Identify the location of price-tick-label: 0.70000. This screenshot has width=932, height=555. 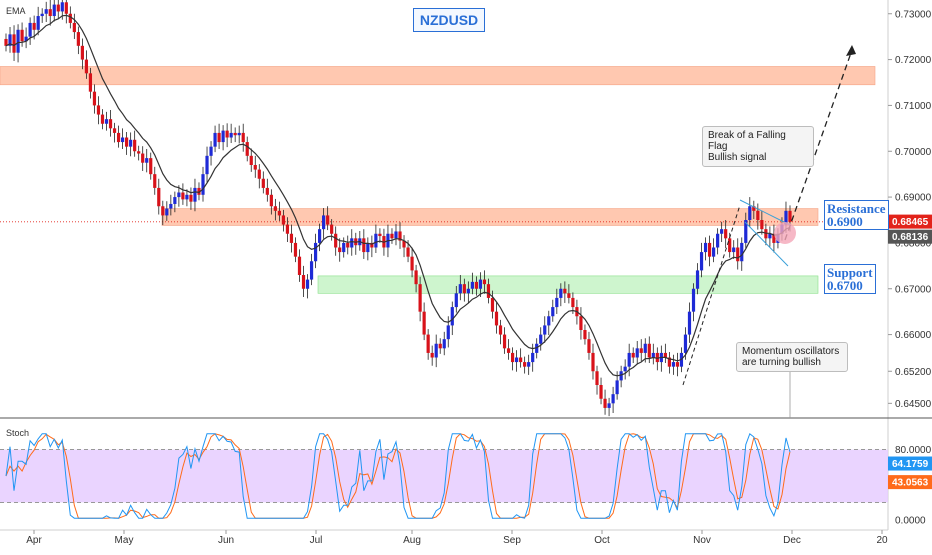
(913, 152).